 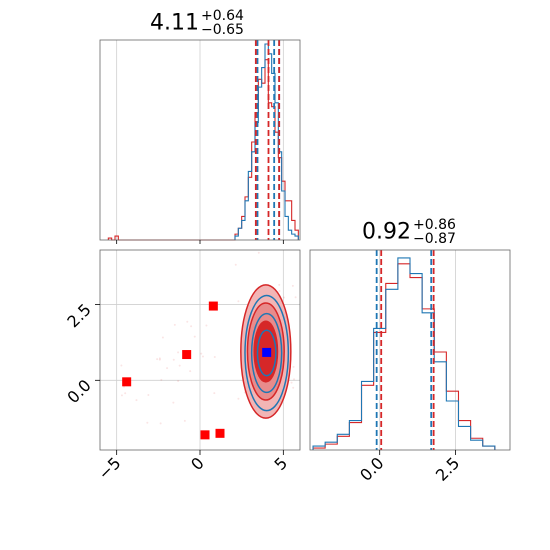 I want to click on panel2-title-minus: −0.87, so click(x=434, y=239).